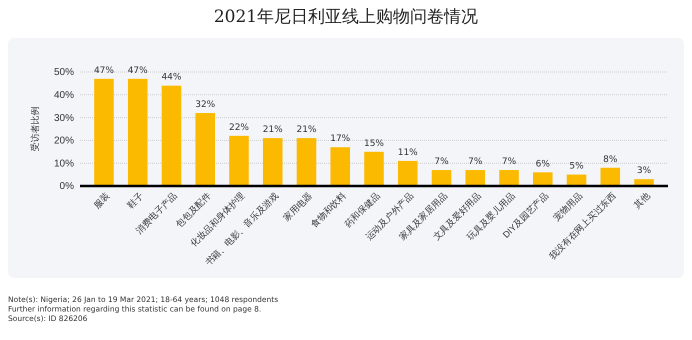  What do you see at coordinates (135, 200) in the screenshot?
I see `x-tick-label: 鞋子` at bounding box center [135, 200].